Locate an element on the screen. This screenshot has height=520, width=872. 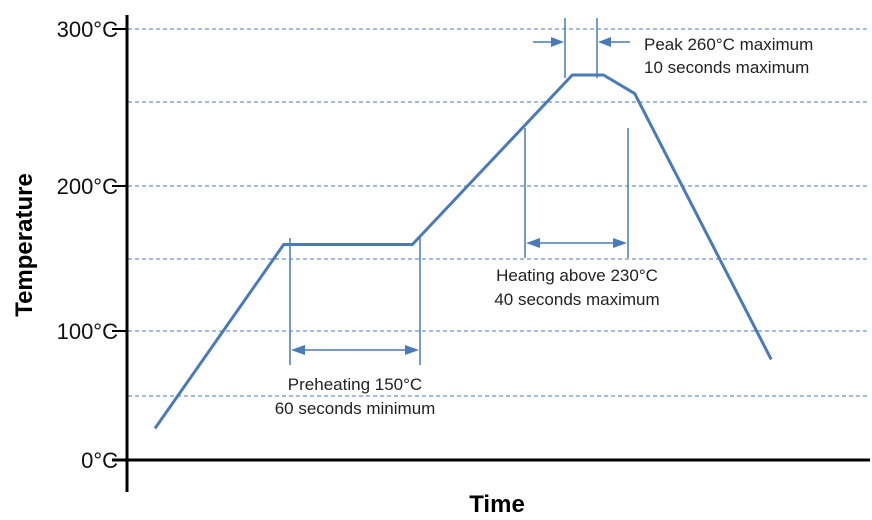
preheat-arrow-left is located at coordinates (298, 350).